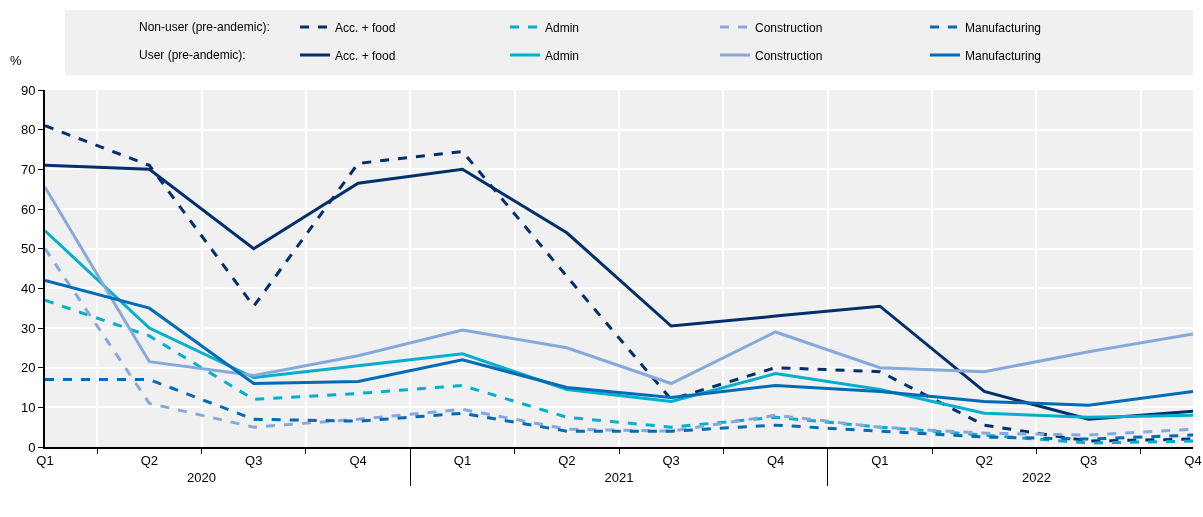 The image size is (1203, 517). Describe the element at coordinates (28, 407) in the screenshot. I see `y-tick-label: 10` at that location.